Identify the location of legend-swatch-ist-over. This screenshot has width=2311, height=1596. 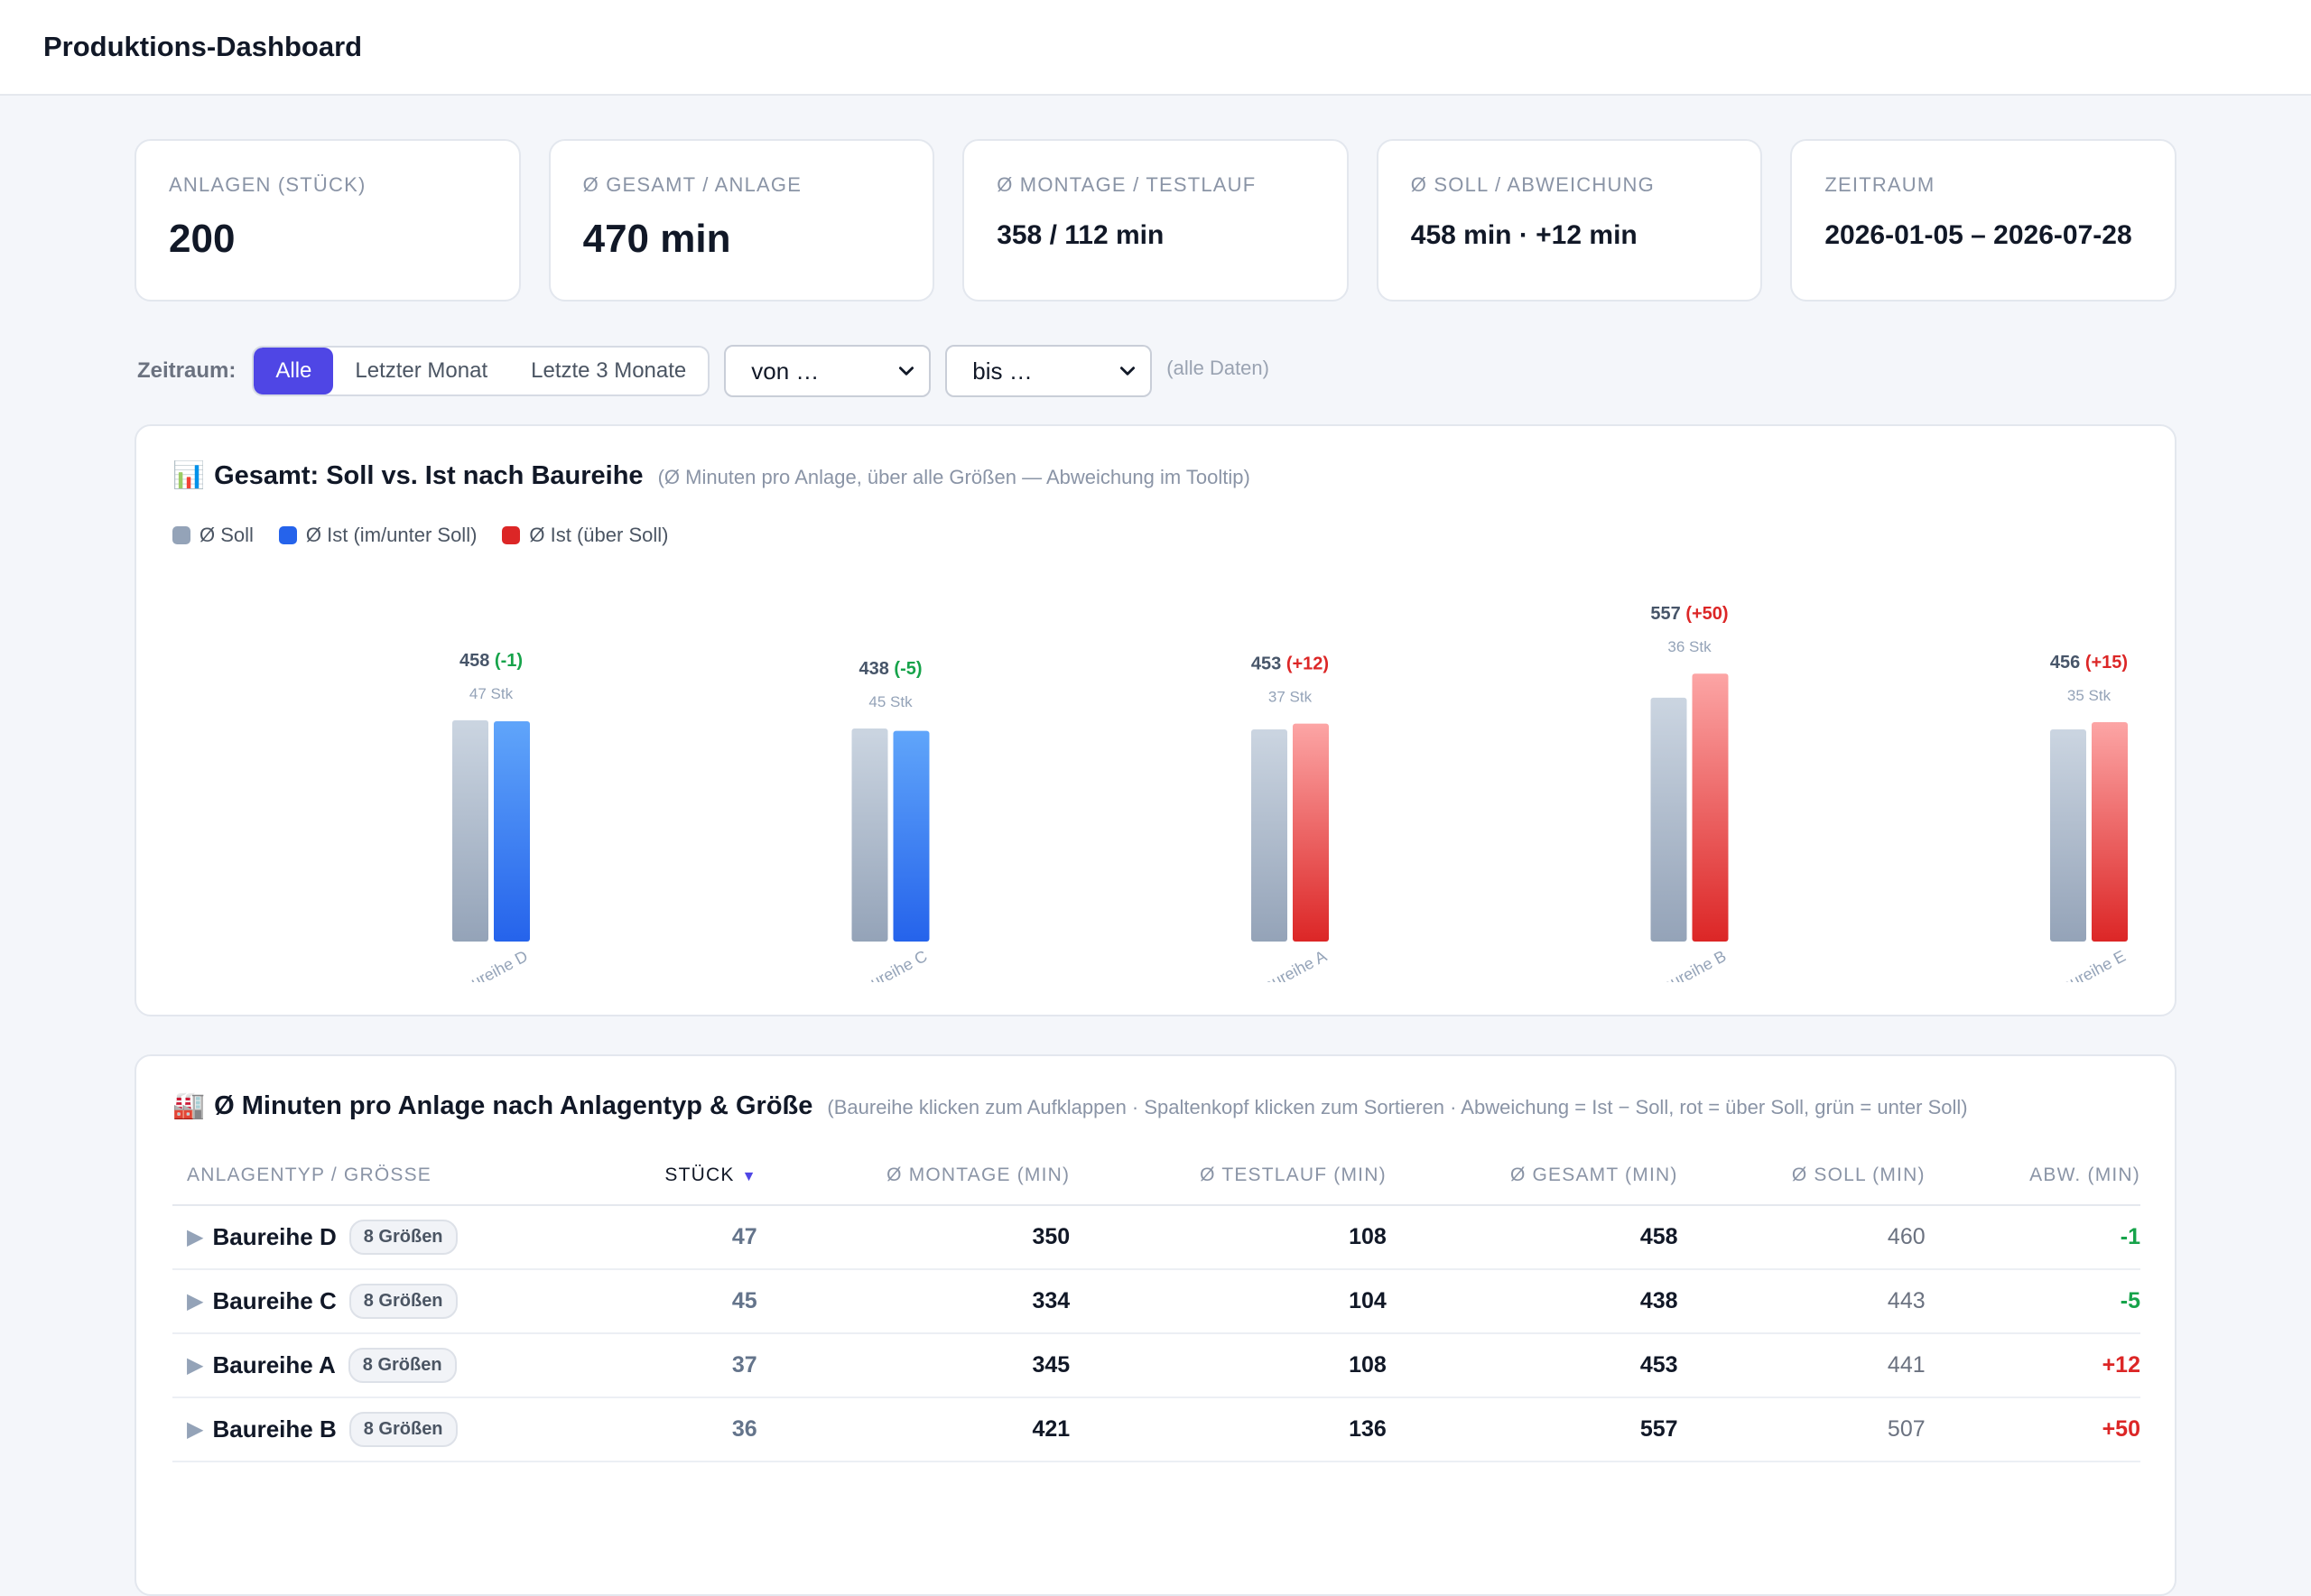
(511, 535).